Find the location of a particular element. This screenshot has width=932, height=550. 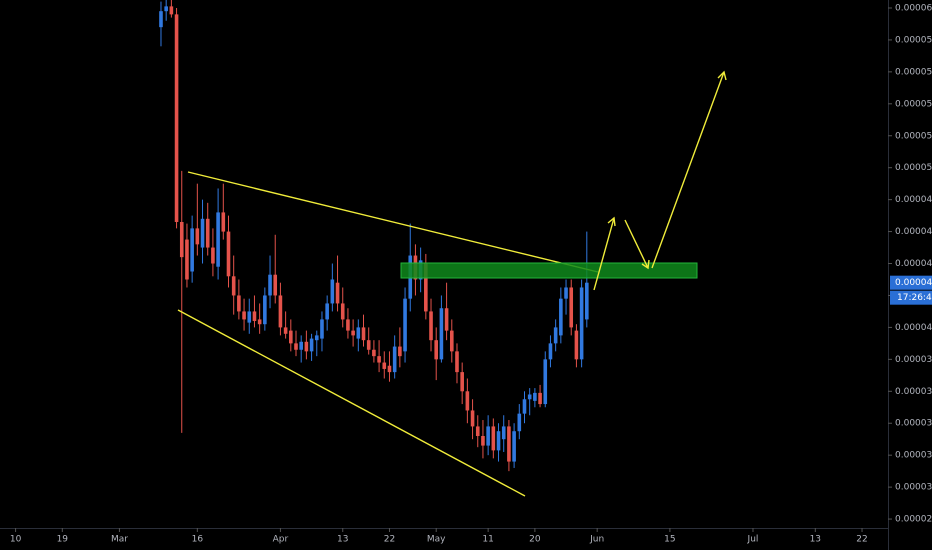

y-tick-label: 0.0000600 is located at coordinates (913, 8).